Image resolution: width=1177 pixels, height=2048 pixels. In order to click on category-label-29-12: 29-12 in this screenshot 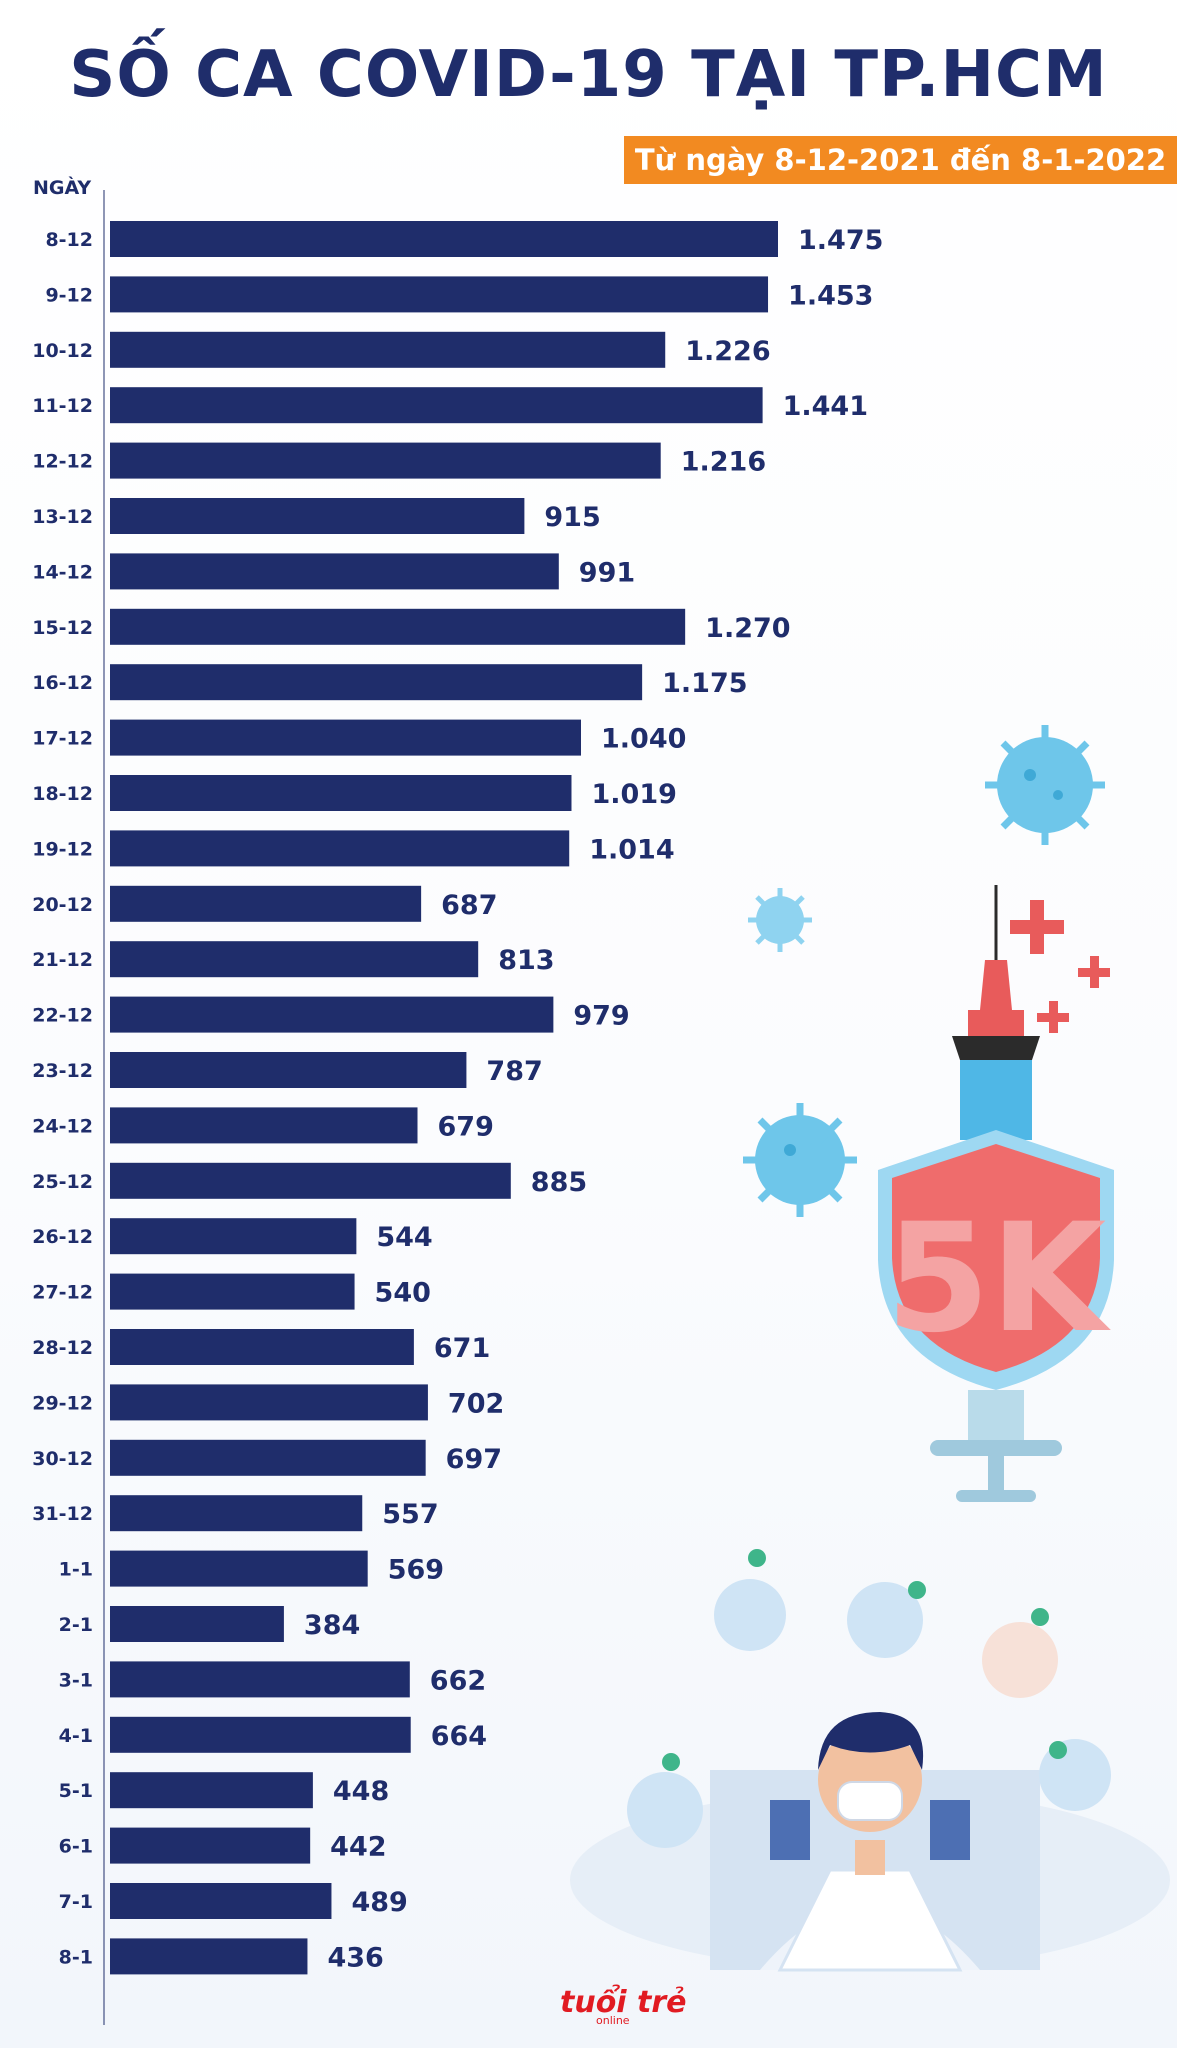, I will do `click(62, 1403)`.